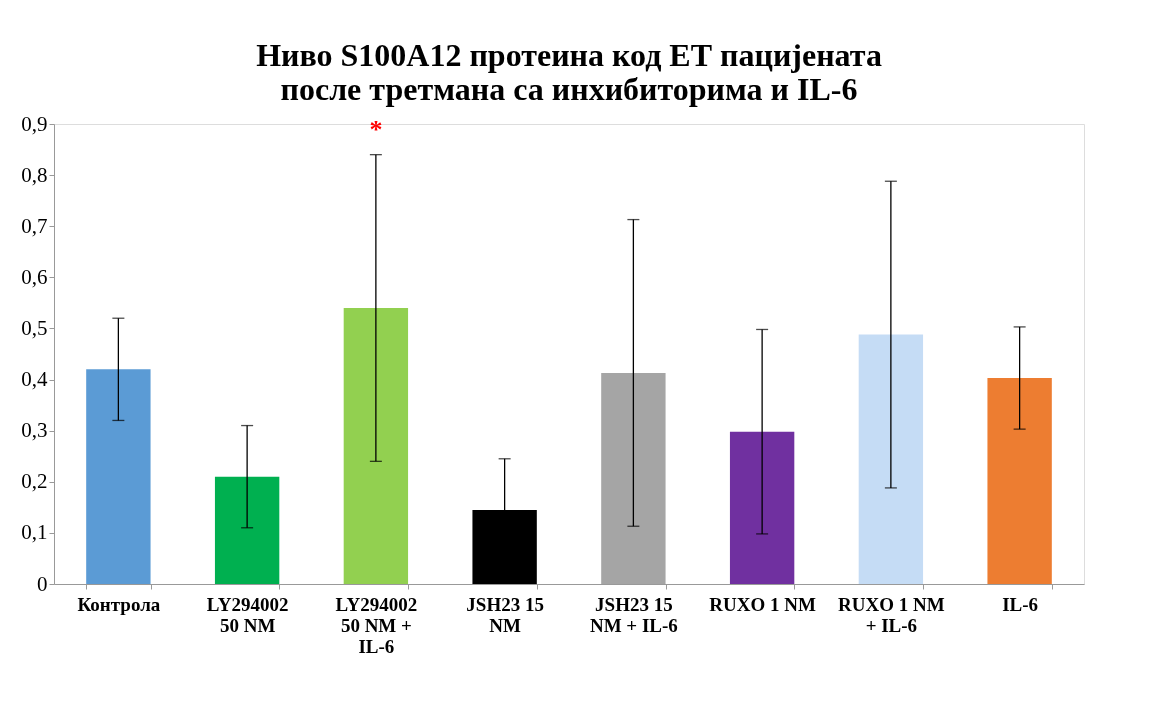  What do you see at coordinates (34, 532) in the screenshot?
I see `y-tick-label: 0,1` at bounding box center [34, 532].